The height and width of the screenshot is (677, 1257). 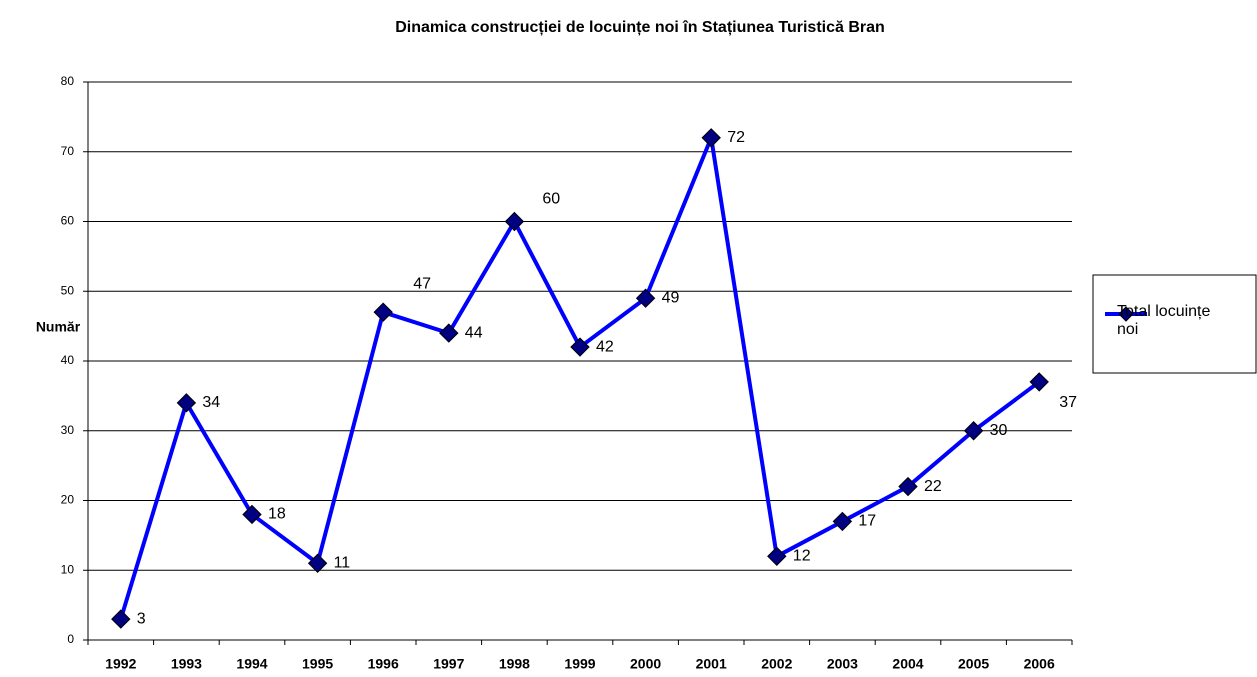 I want to click on x-tick-label: 1996, so click(x=383, y=664).